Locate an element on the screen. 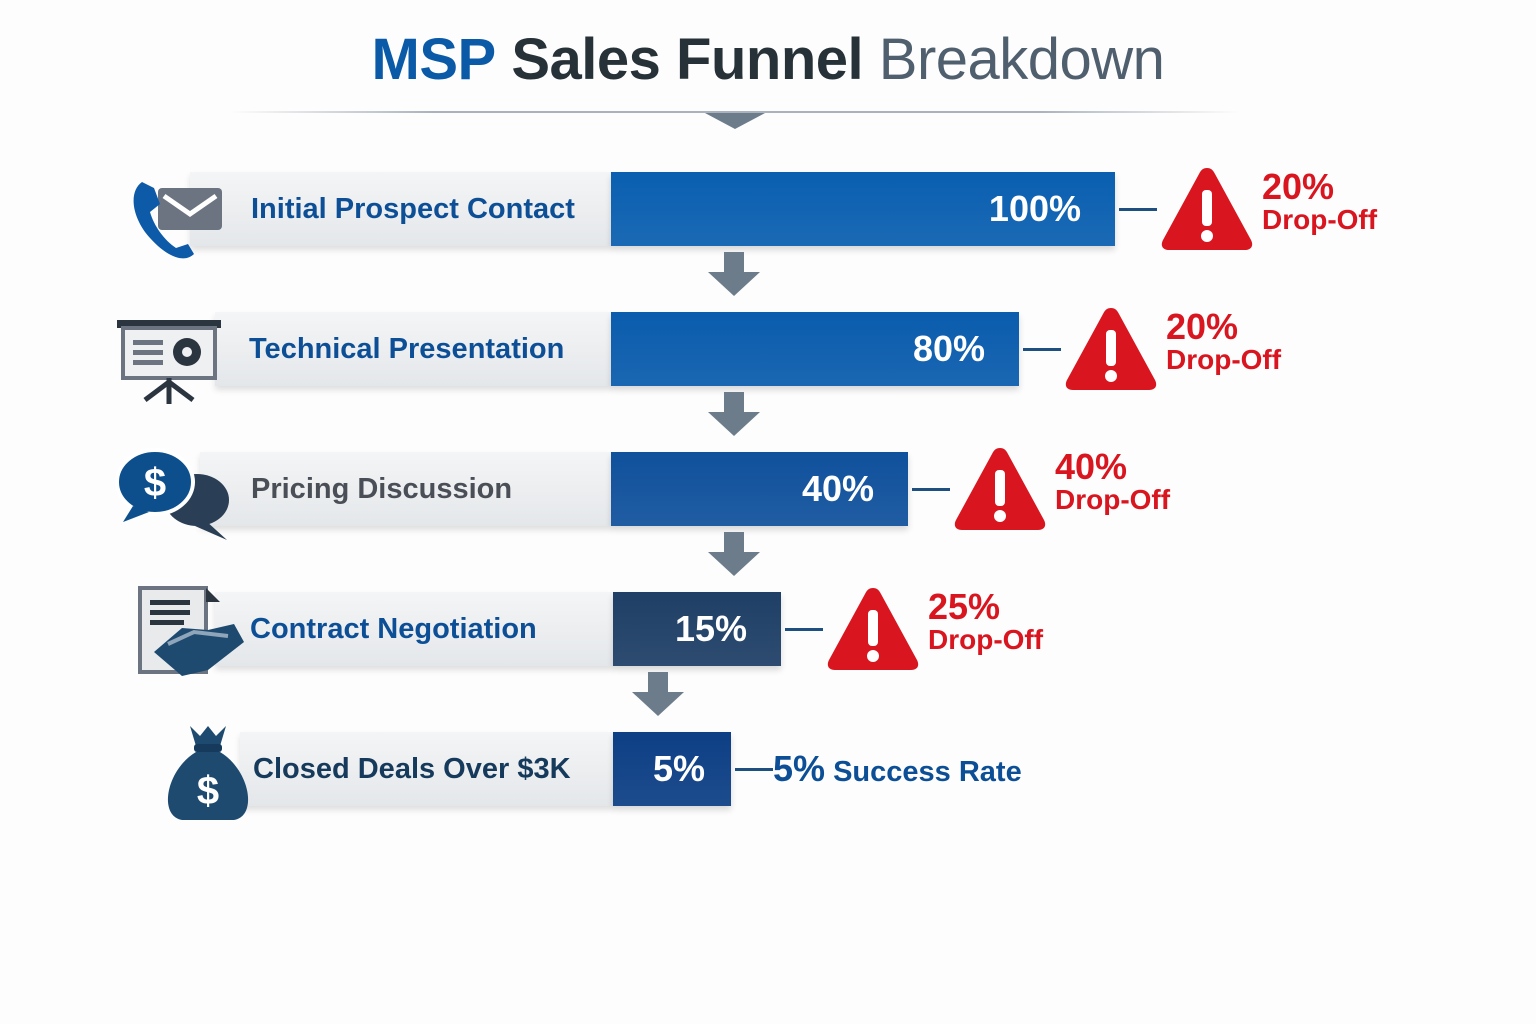  success-value: 5% is located at coordinates (799, 768).